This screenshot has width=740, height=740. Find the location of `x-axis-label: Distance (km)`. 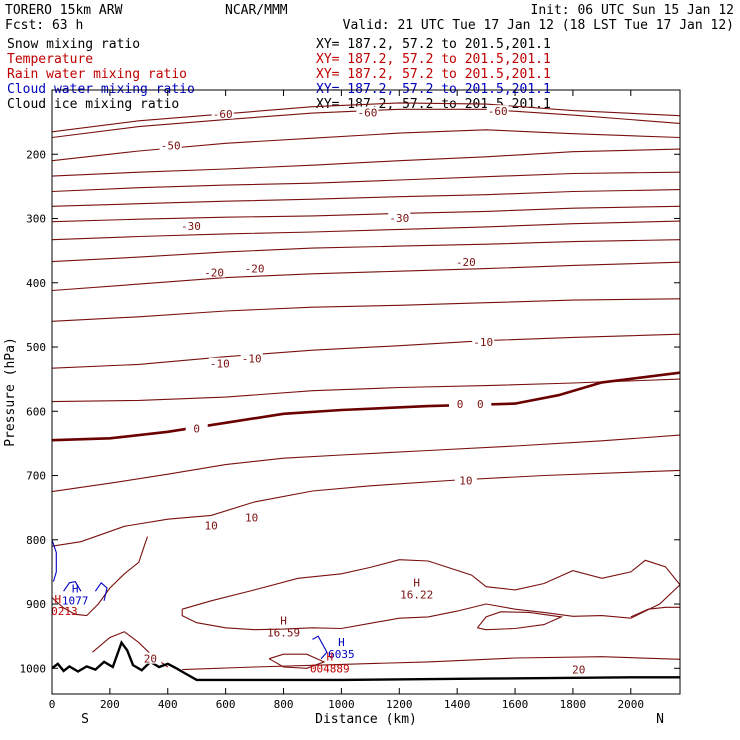

x-axis-label: Distance (km) is located at coordinates (366, 719).